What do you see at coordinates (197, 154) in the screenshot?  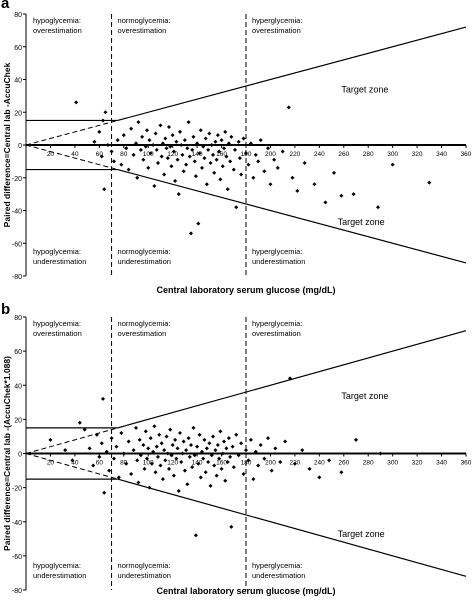 I see `x-tick-label: 140` at bounding box center [197, 154].